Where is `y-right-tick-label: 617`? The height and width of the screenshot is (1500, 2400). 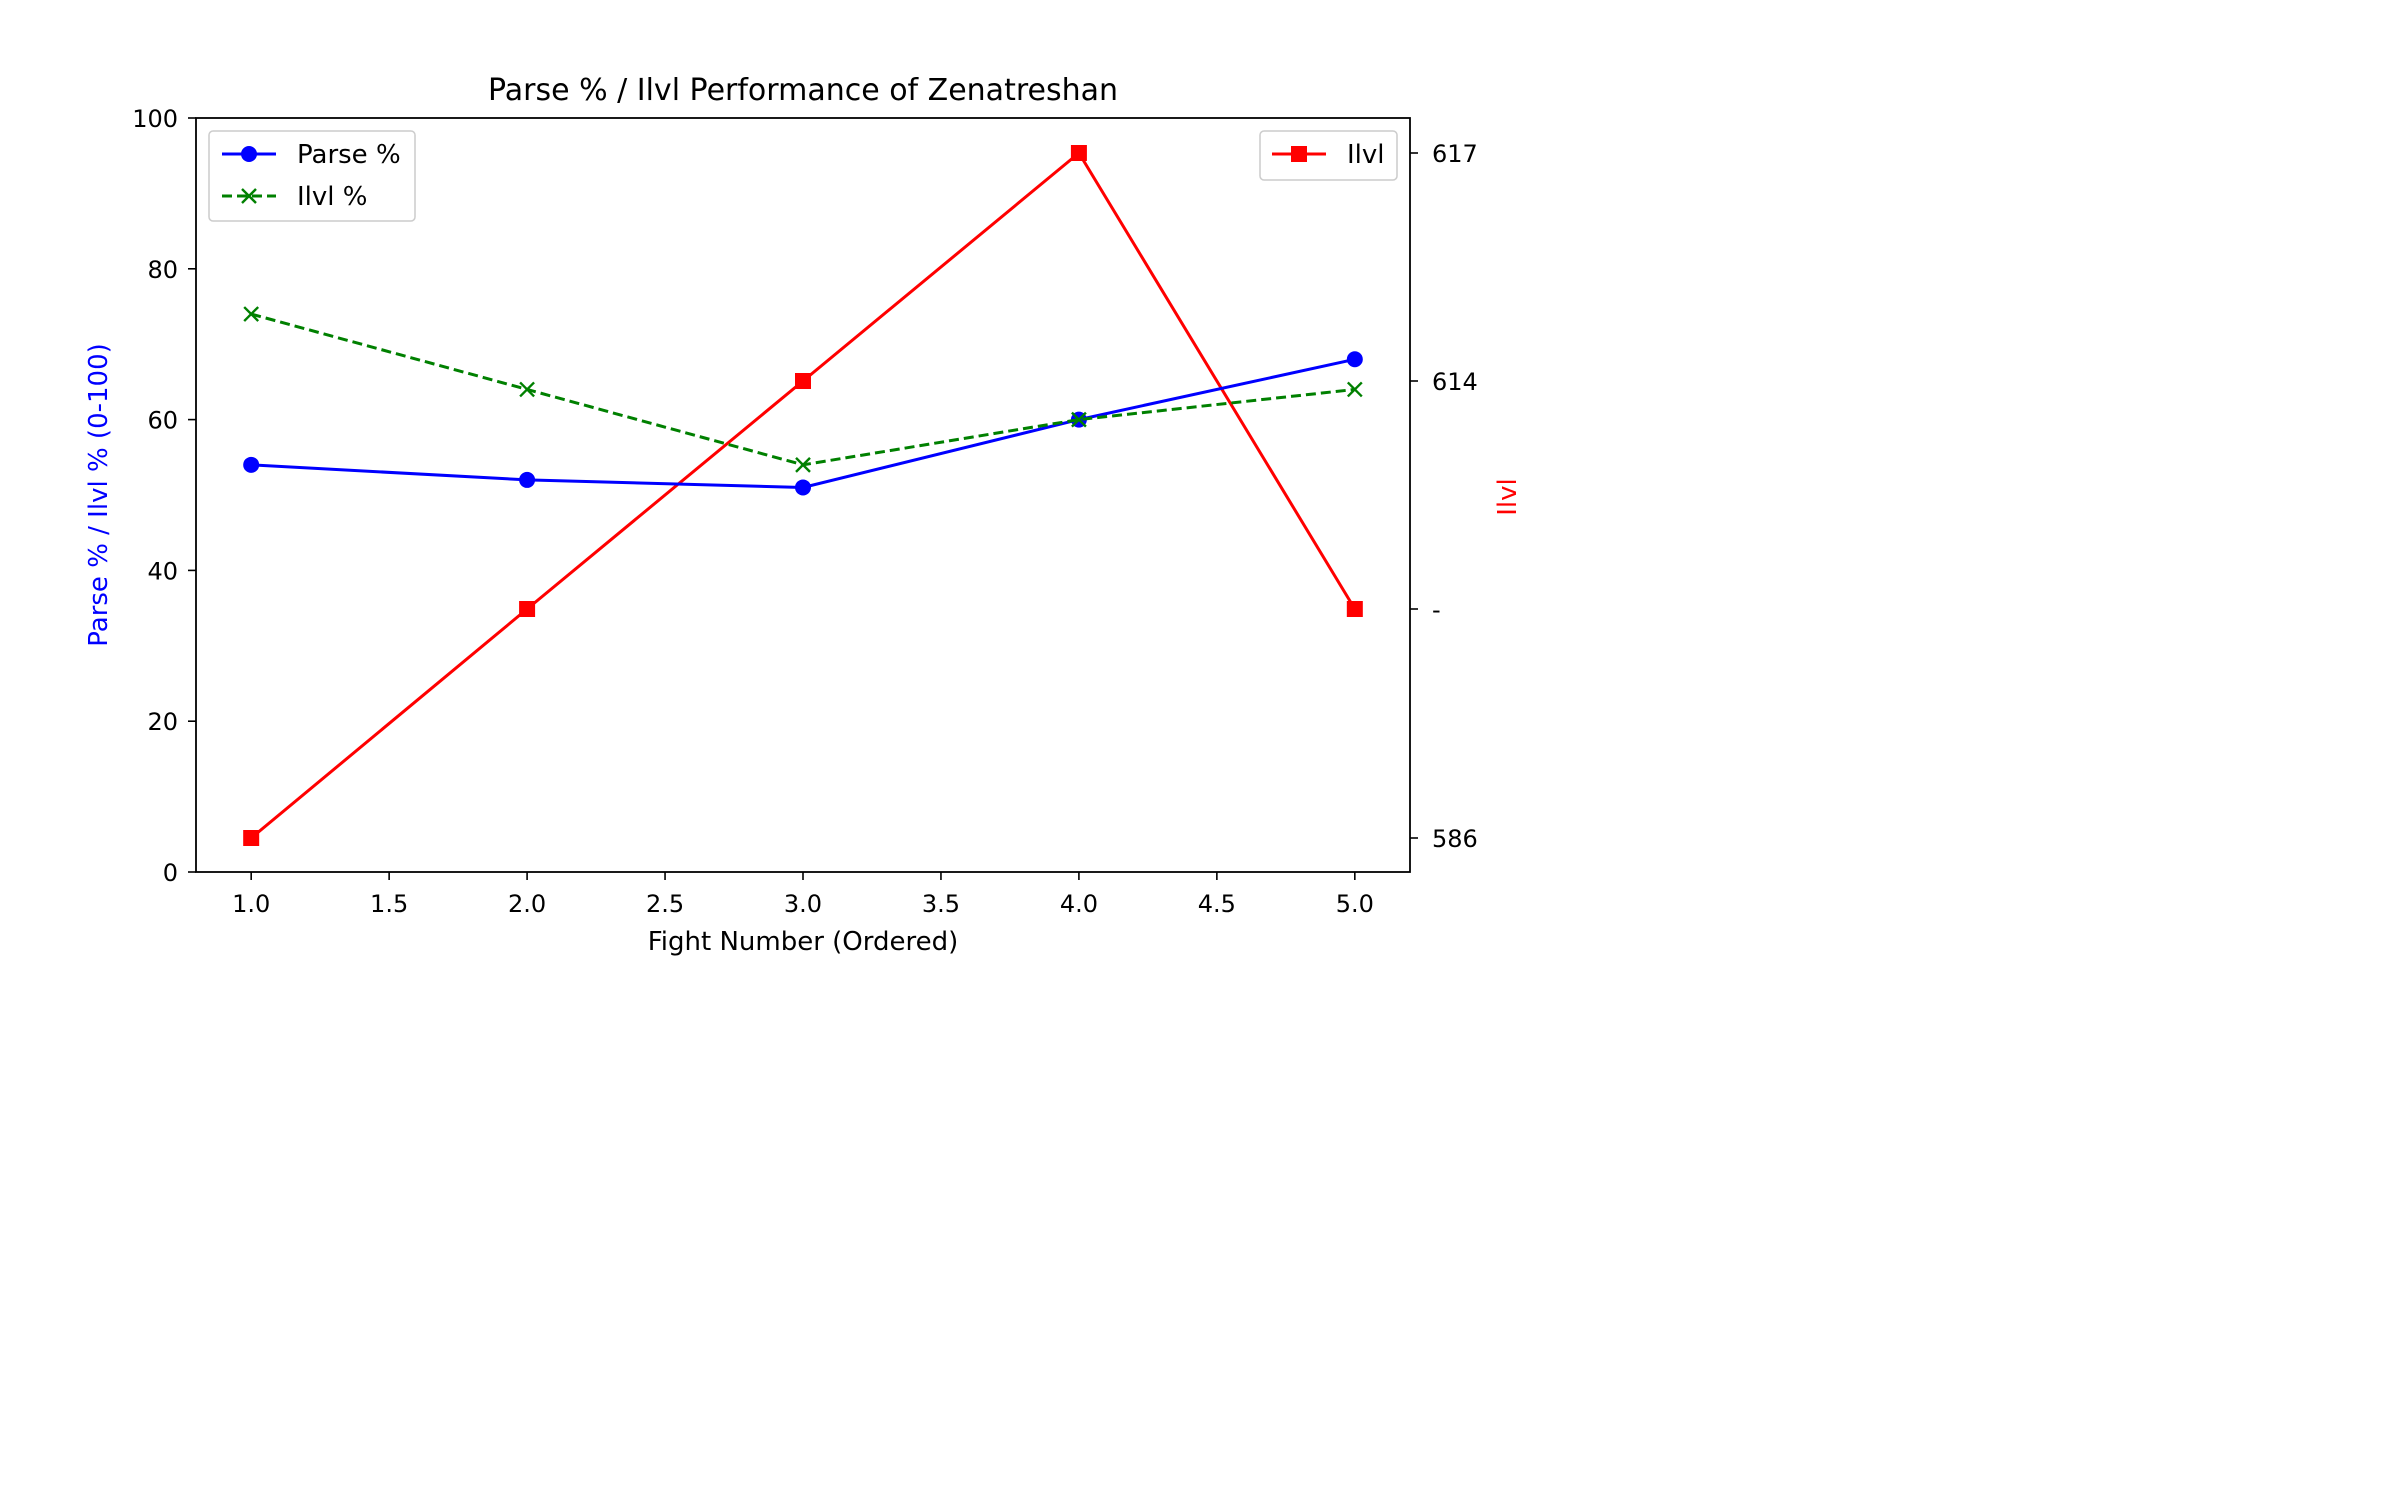
y-right-tick-label: 617 is located at coordinates (1455, 154).